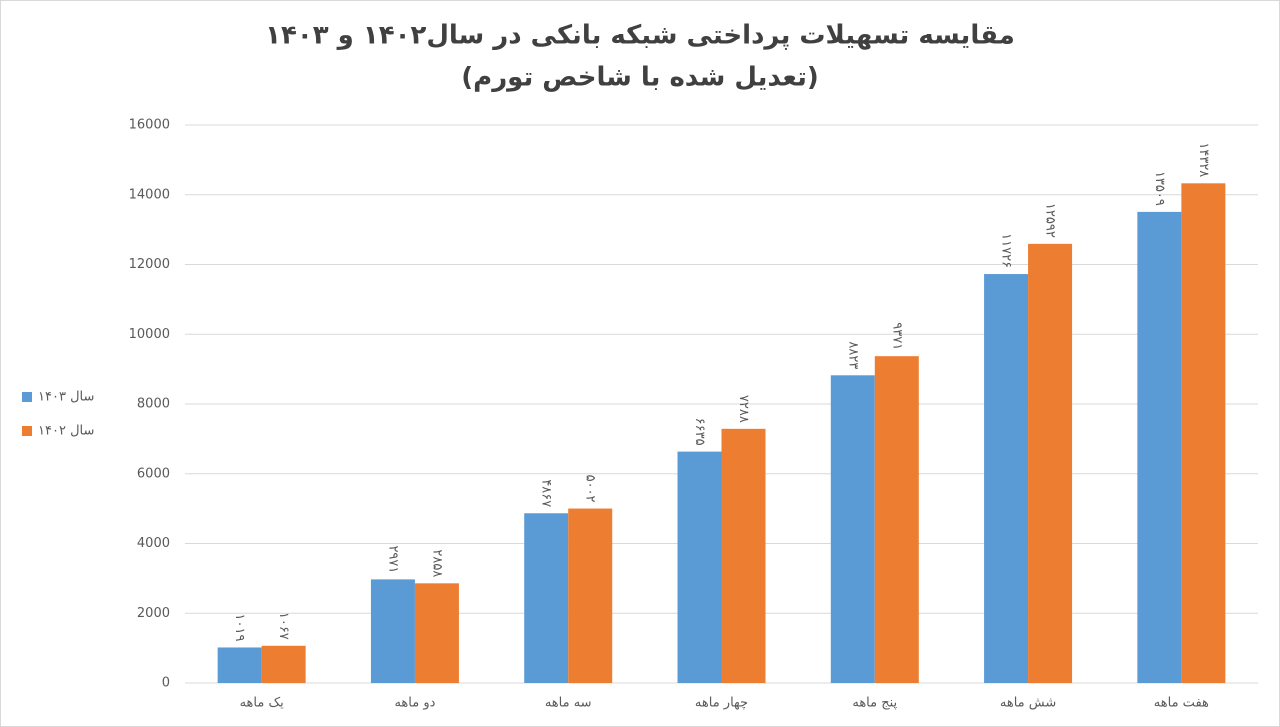 This screenshot has width=1280, height=727. I want to click on data-label: ۱۱۷۲۶, so click(1006, 250).